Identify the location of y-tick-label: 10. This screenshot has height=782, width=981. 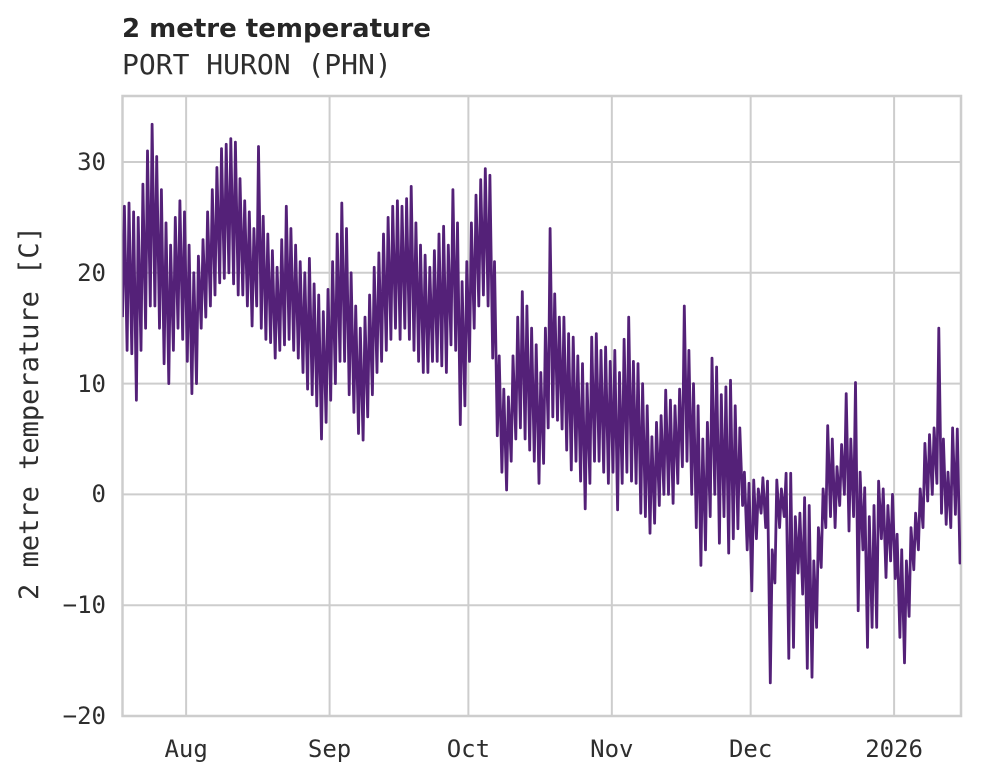
(91, 383).